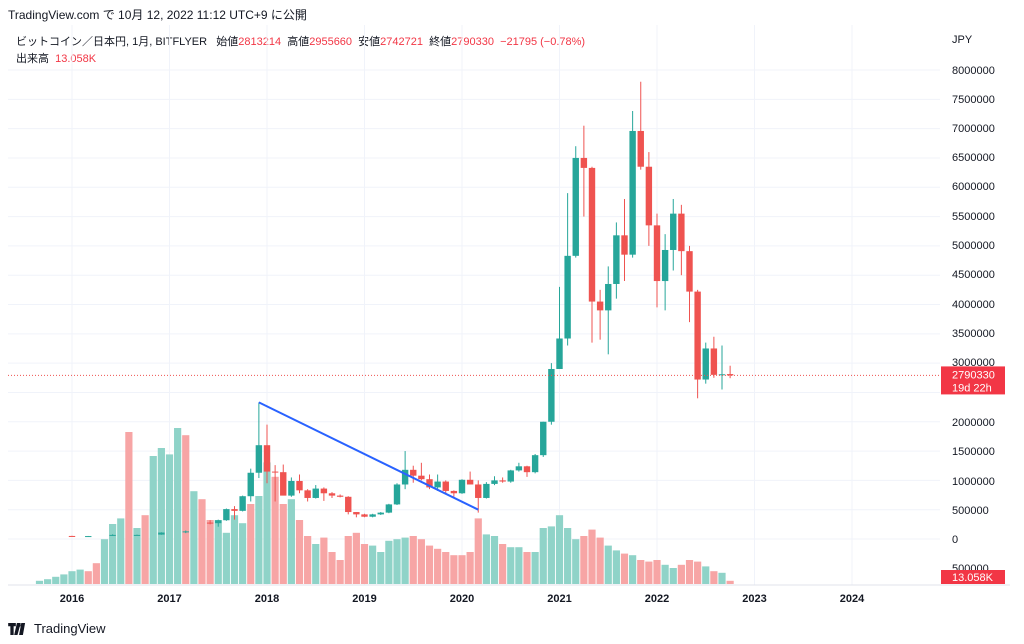 Image resolution: width=1024 pixels, height=644 pixels. What do you see at coordinates (973, 452) in the screenshot?
I see `price-tick-label: 1500000` at bounding box center [973, 452].